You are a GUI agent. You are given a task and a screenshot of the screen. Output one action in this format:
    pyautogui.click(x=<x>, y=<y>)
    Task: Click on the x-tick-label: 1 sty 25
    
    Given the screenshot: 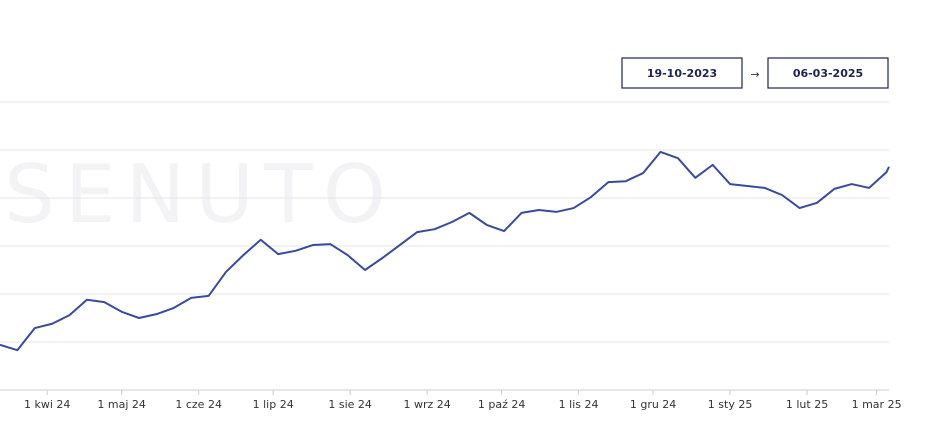 What is the action you would take?
    pyautogui.click(x=730, y=404)
    